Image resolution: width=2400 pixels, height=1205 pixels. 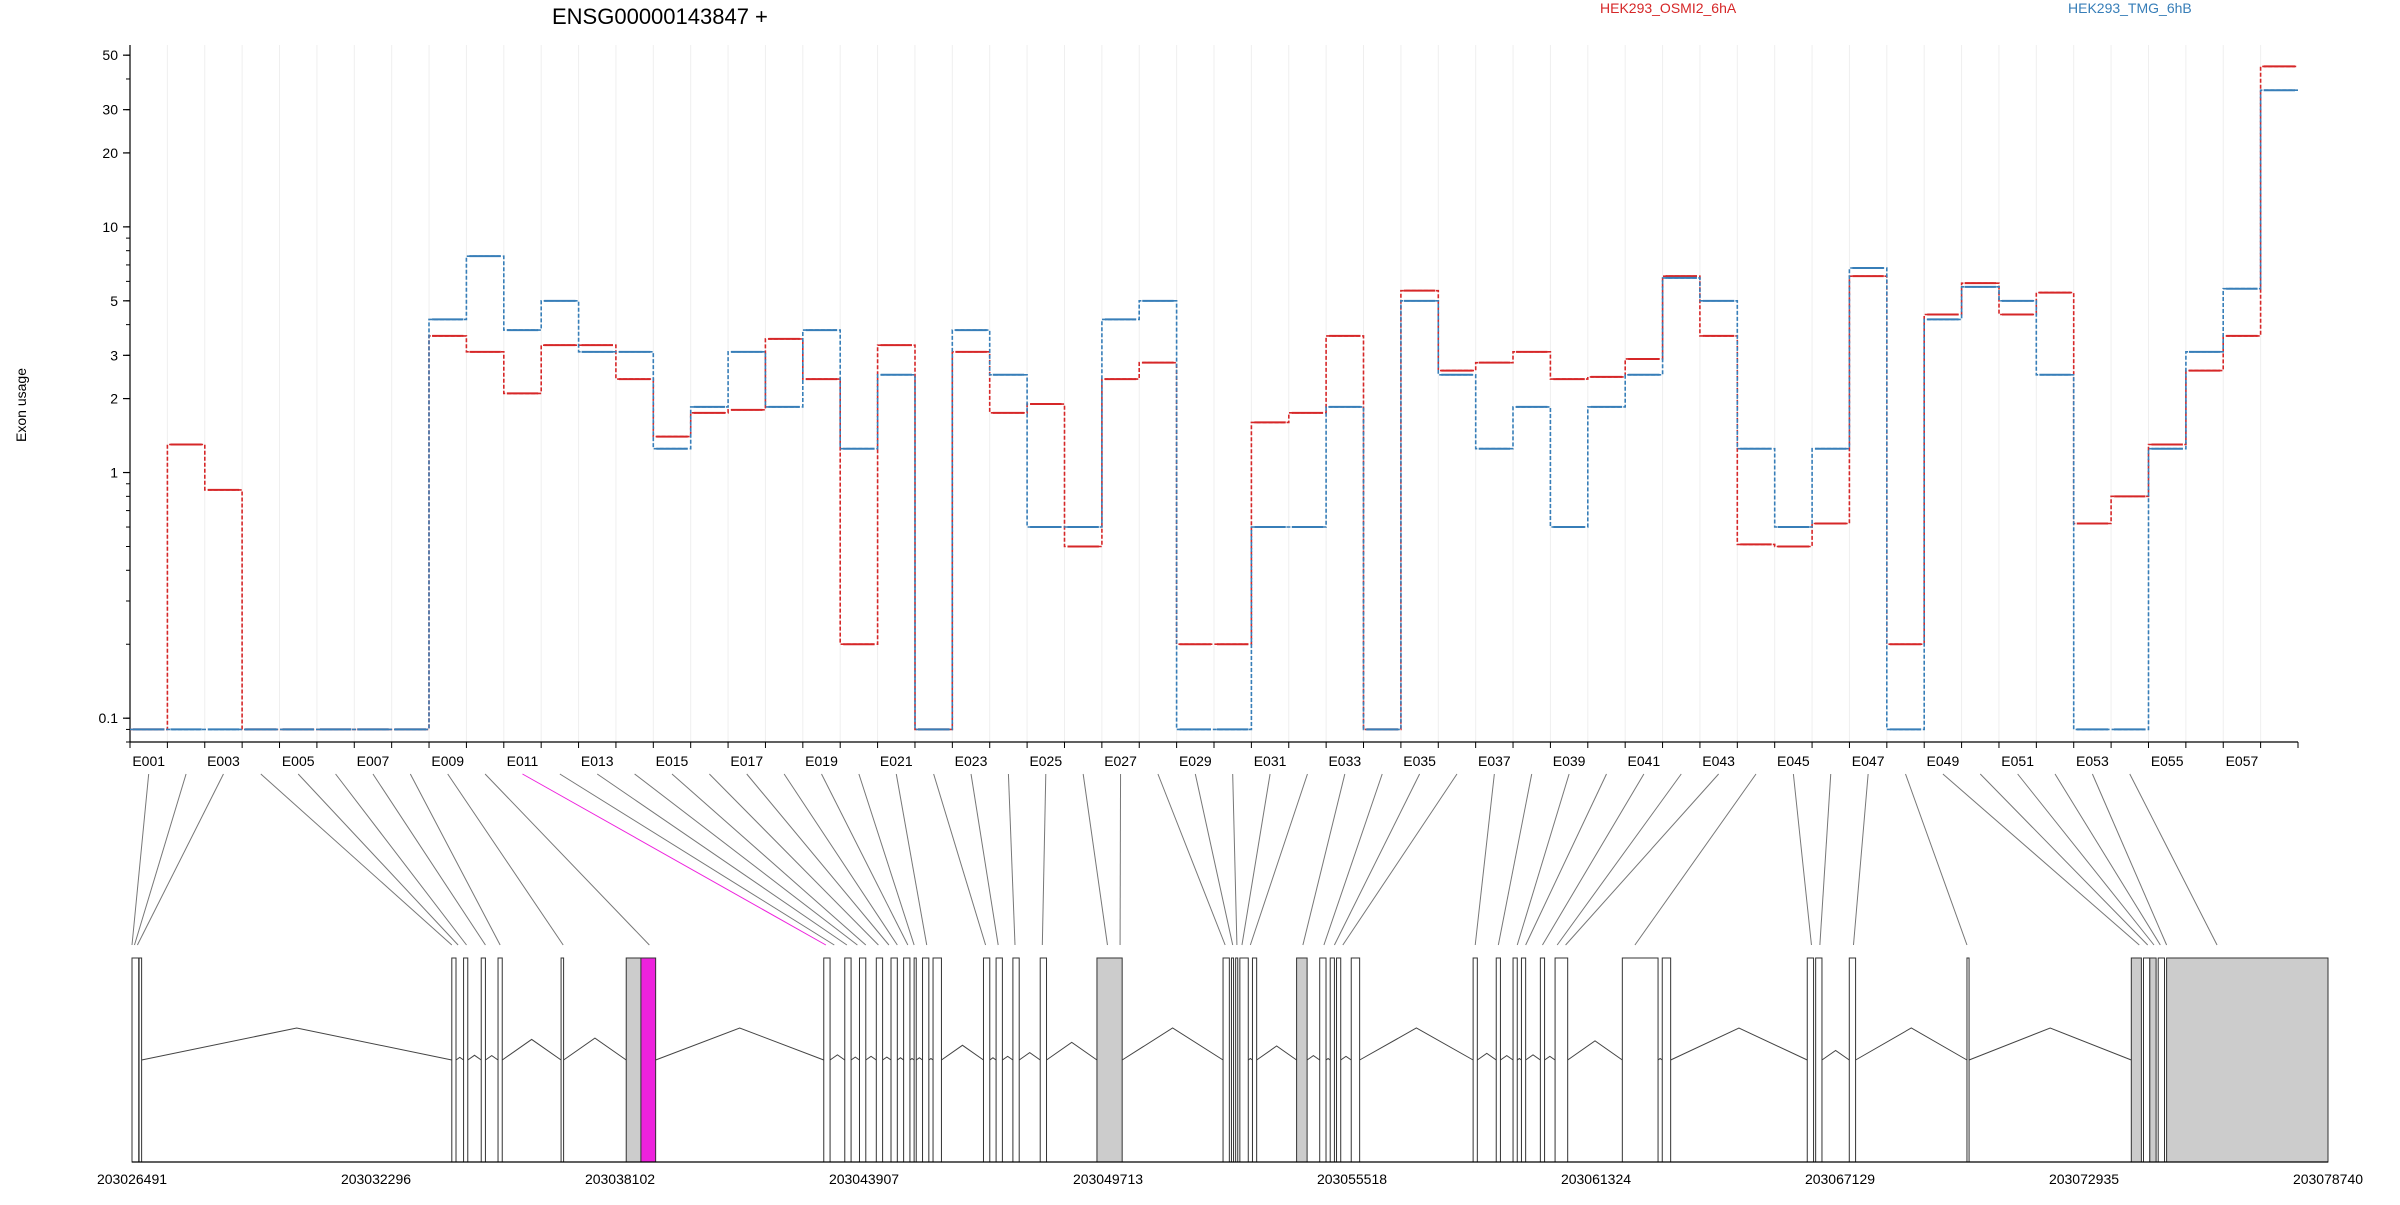 I want to click on y-tick-label: 10, so click(x=110, y=227).